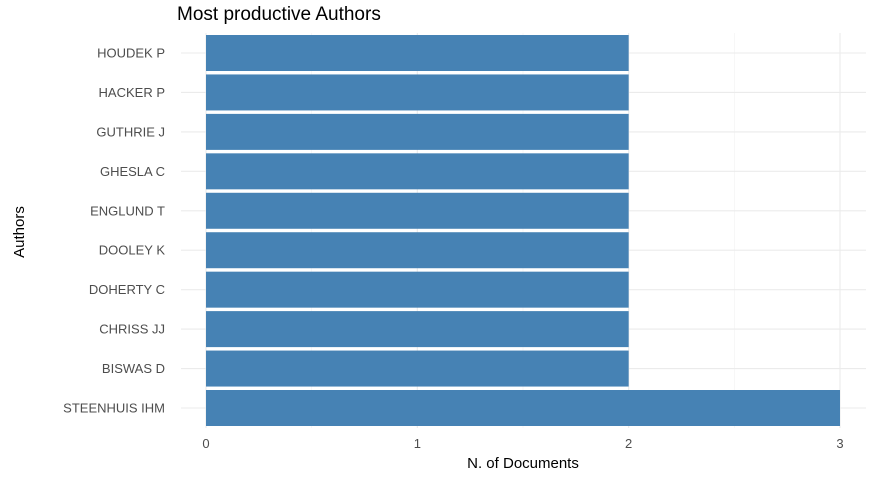 The image size is (869, 477). Describe the element at coordinates (127, 210) in the screenshot. I see `y-tick-label: ENGLUND T` at that location.